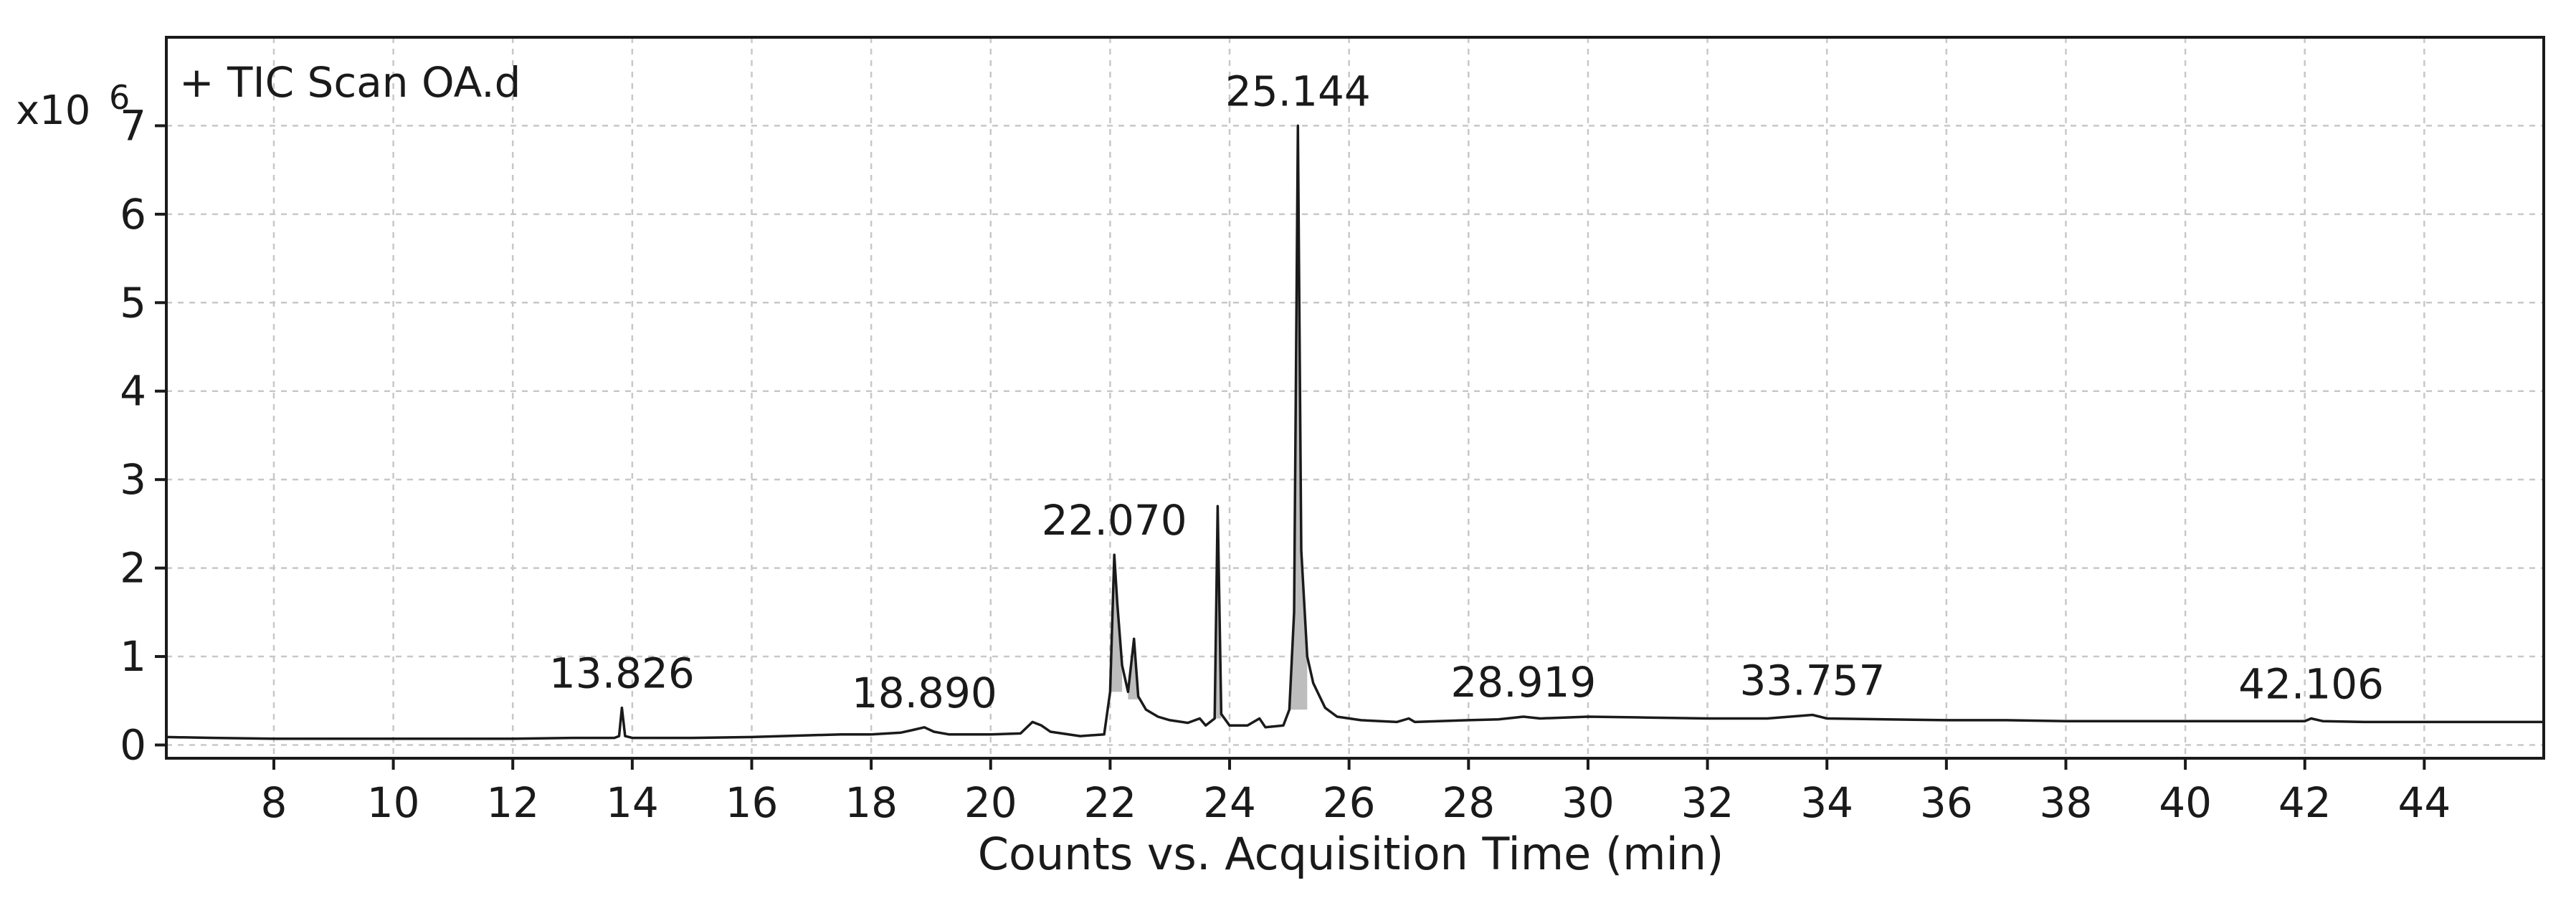 The image size is (2576, 898). I want to click on x-tick-label-5: 18, so click(871, 803).